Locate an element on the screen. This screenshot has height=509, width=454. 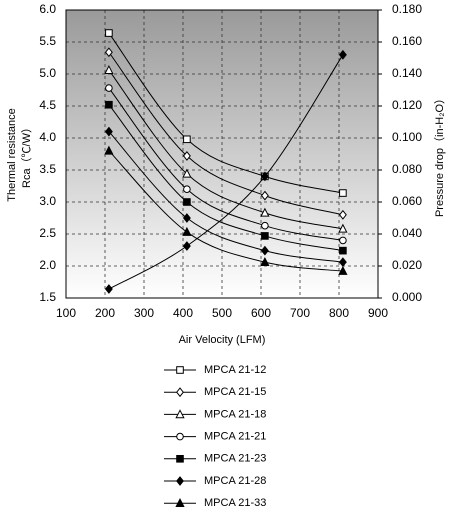
y2-tick-label: 0.060 is located at coordinates (407, 201).